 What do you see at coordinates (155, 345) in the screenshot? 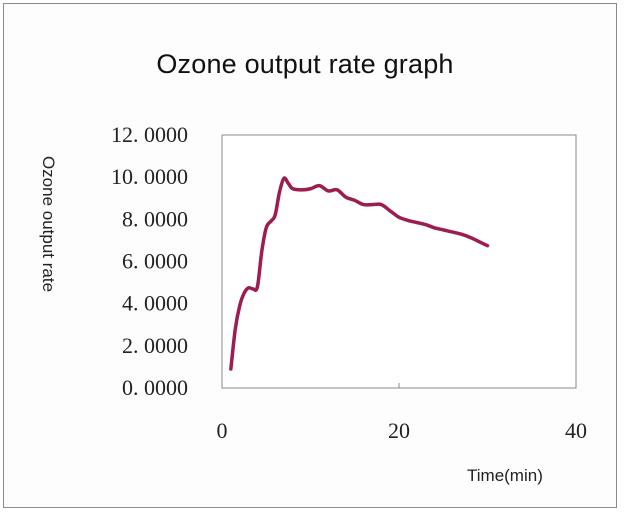
I see `y-tick-label: 2. 0000` at bounding box center [155, 345].